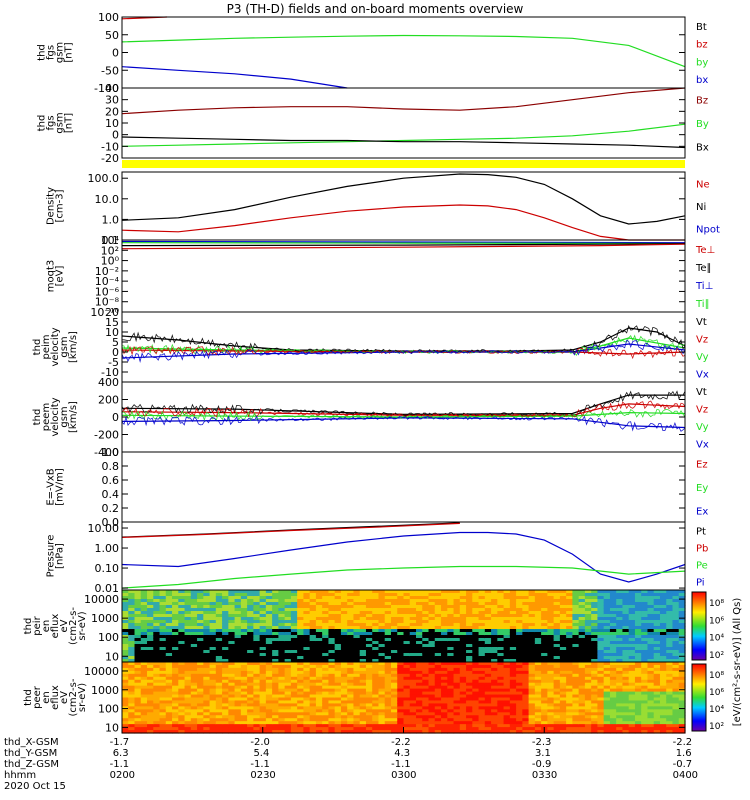 The height and width of the screenshot is (800, 750). What do you see at coordinates (402, 753) in the screenshot?
I see `x-row-value: 4.3` at bounding box center [402, 753].